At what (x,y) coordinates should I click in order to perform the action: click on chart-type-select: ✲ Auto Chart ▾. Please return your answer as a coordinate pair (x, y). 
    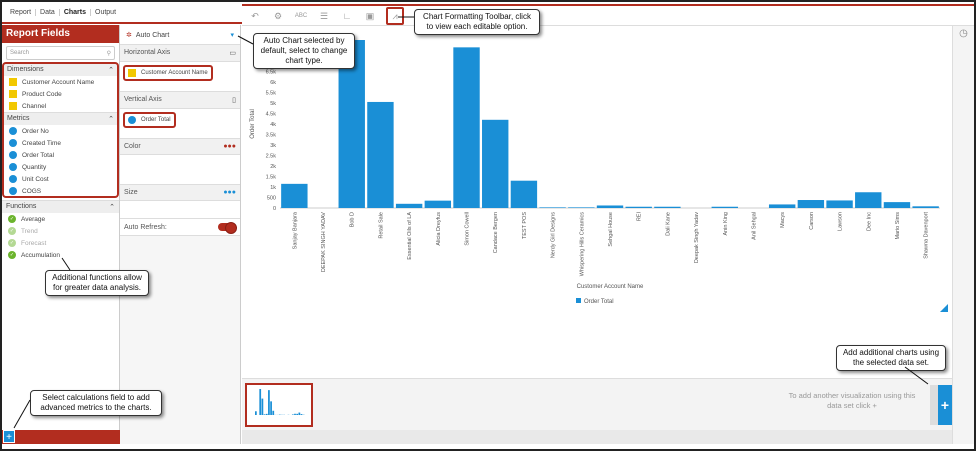
    Looking at the image, I should click on (180, 35).